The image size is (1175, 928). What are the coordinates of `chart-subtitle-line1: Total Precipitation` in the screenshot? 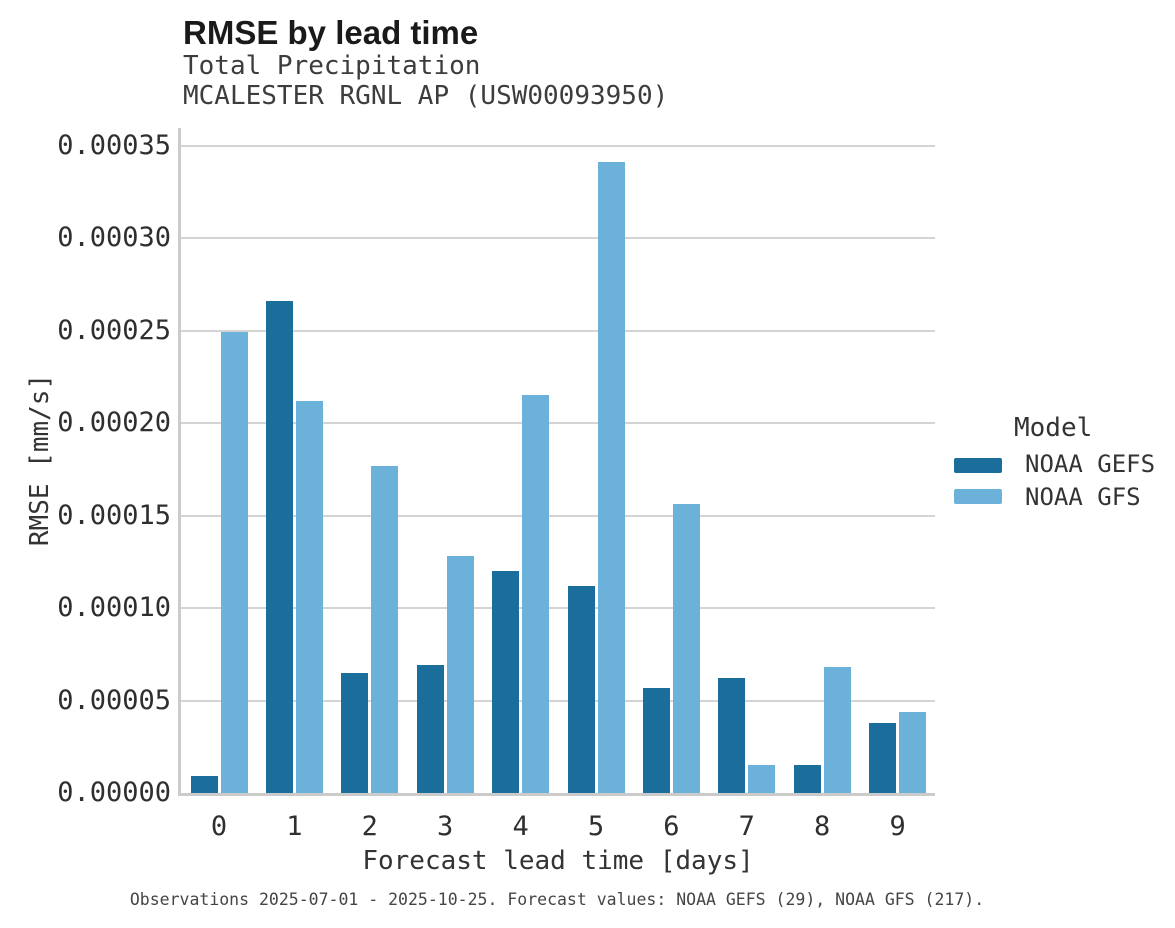 It's located at (332, 66).